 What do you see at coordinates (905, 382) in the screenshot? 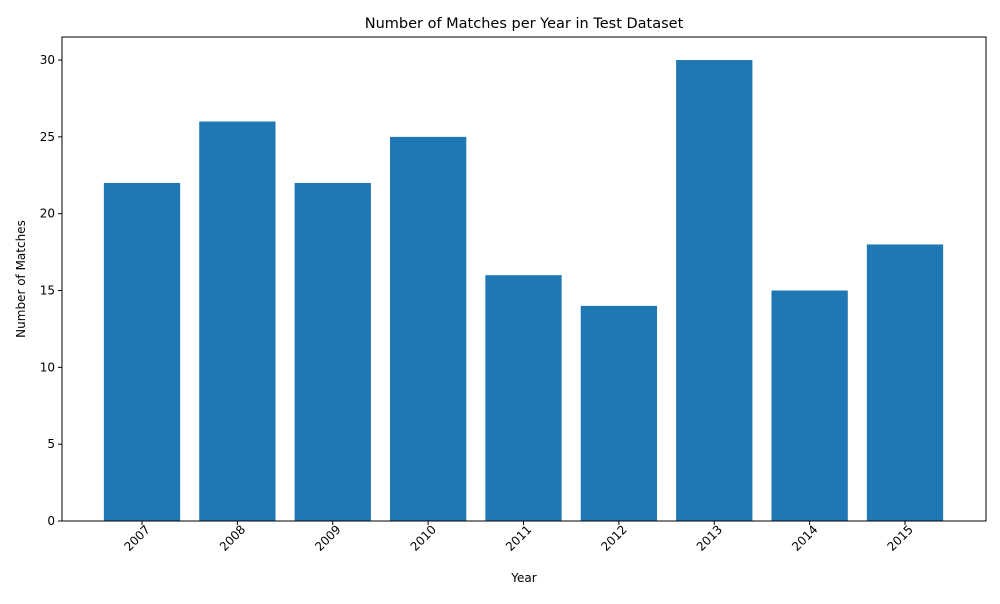
I see `bar-2015` at bounding box center [905, 382].